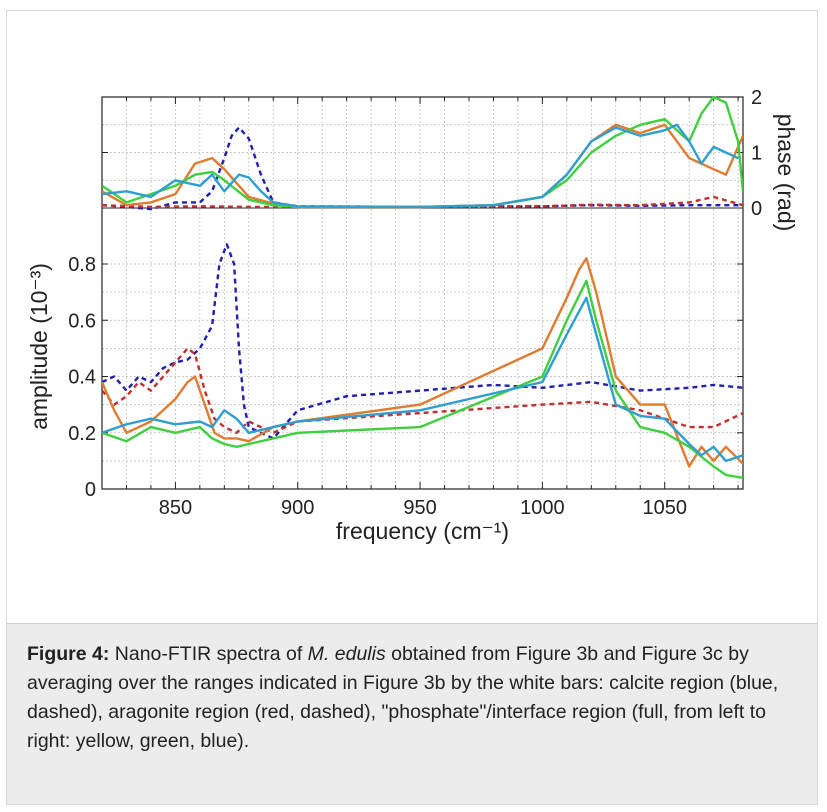  I want to click on caption-species: M. edulis, so click(346, 654).